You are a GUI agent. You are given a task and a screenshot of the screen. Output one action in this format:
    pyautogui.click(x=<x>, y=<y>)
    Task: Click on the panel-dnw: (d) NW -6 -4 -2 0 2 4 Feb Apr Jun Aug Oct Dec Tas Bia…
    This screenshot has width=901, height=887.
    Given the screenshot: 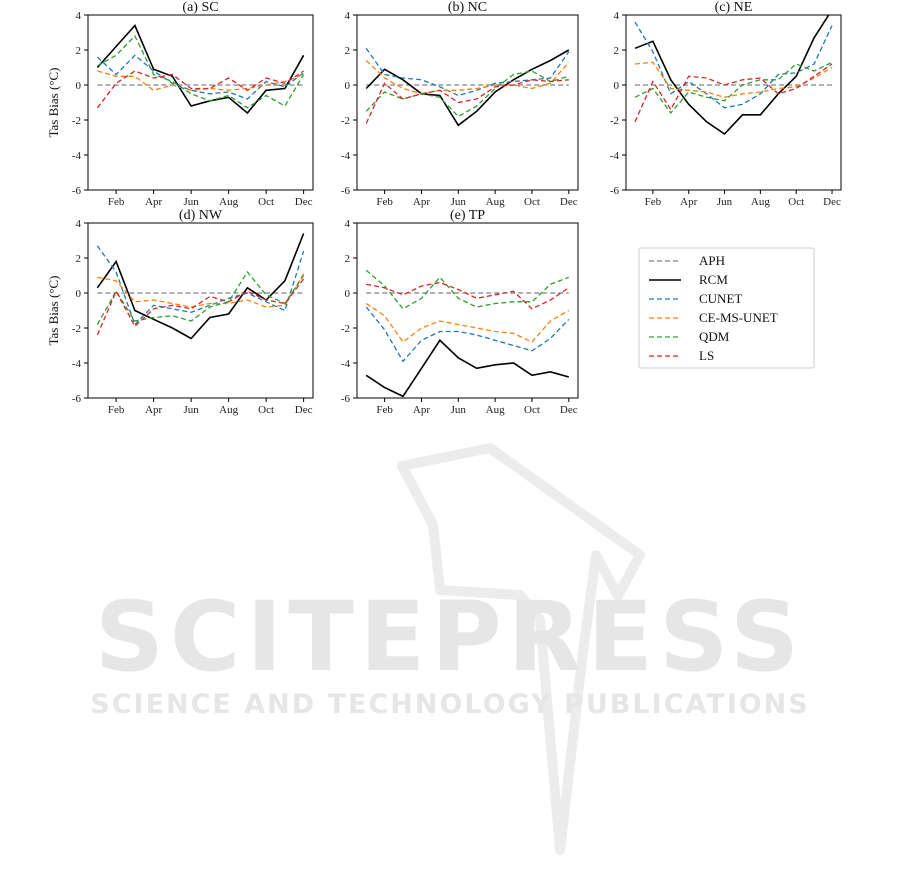 What is the action you would take?
    pyautogui.click(x=180, y=312)
    